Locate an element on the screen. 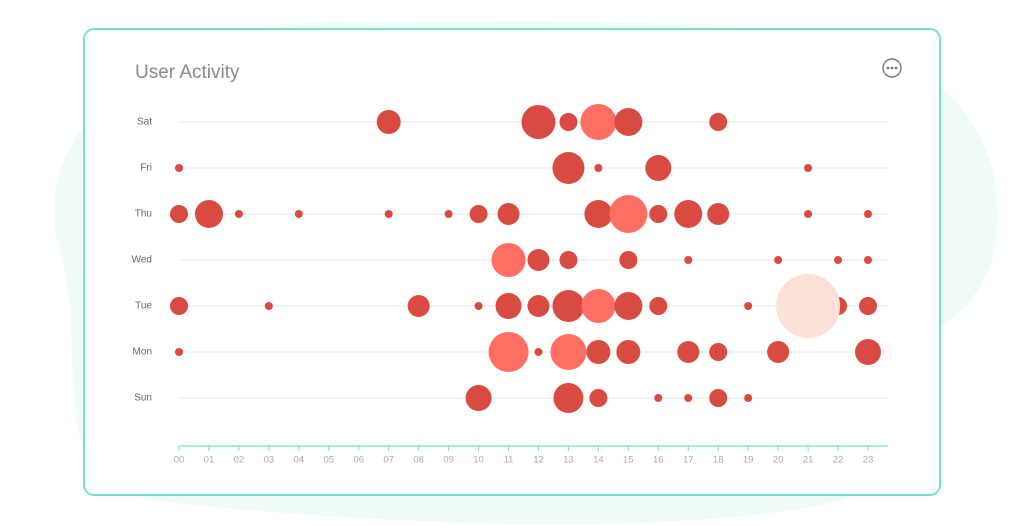 This screenshot has width=1024, height=525. x-tick-label: 19 is located at coordinates (748, 460).